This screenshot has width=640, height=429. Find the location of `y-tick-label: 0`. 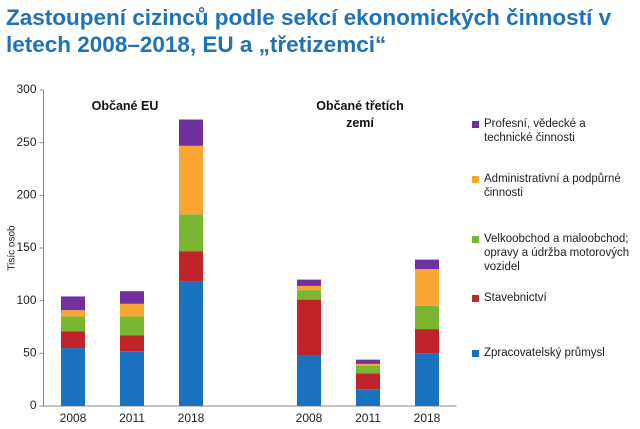

y-tick-label: 0 is located at coordinates (33, 405).